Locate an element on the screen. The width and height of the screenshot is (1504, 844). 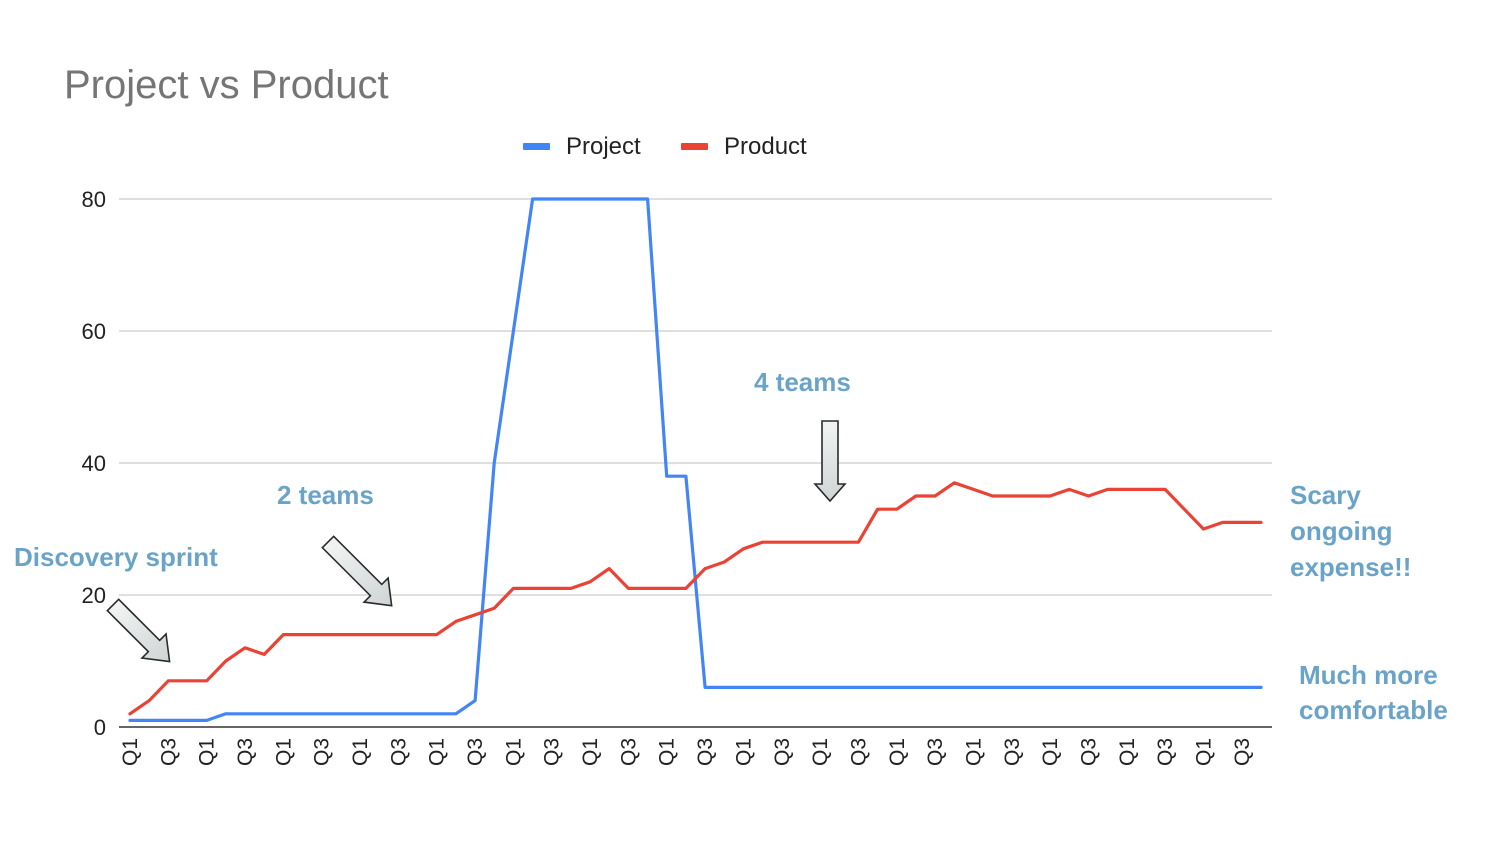
annotation-scary-expense: Scary ongoing expense!! is located at coordinates (1350, 531).